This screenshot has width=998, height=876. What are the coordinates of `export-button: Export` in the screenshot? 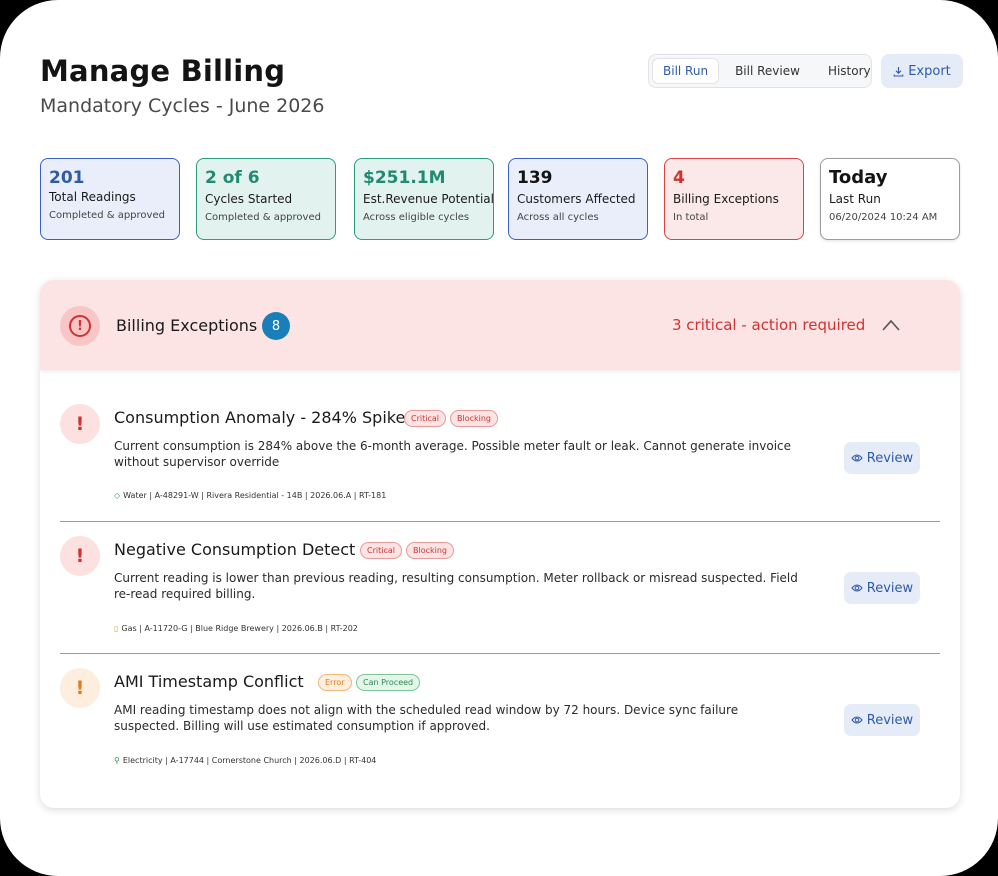 It's located at (922, 71).